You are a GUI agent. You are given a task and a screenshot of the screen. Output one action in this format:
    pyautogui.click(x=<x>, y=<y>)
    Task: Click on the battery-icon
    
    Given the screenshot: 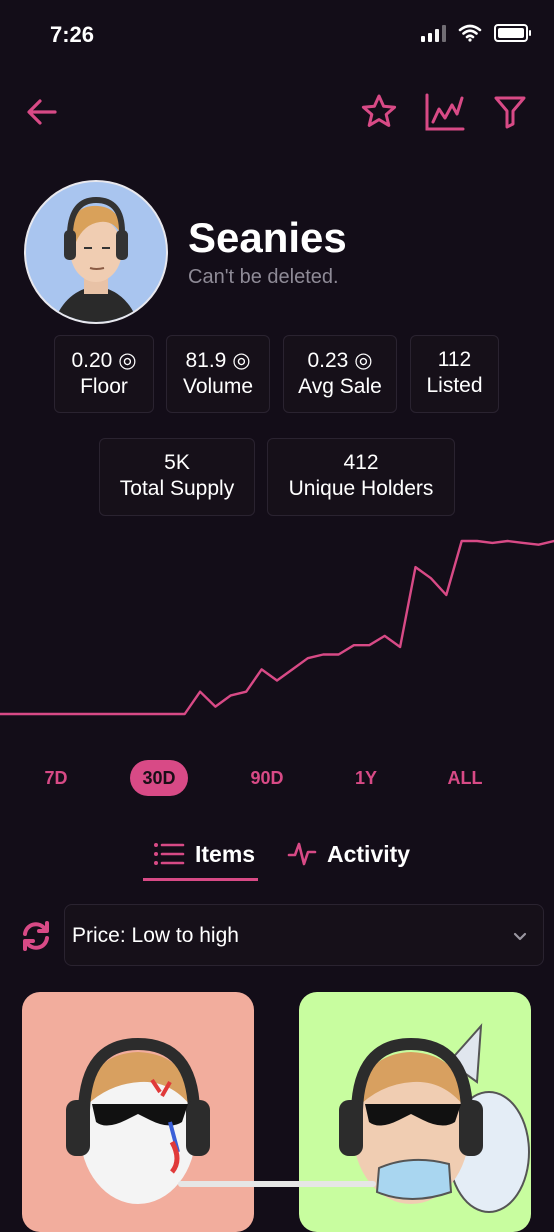 What is the action you would take?
    pyautogui.click(x=512, y=33)
    